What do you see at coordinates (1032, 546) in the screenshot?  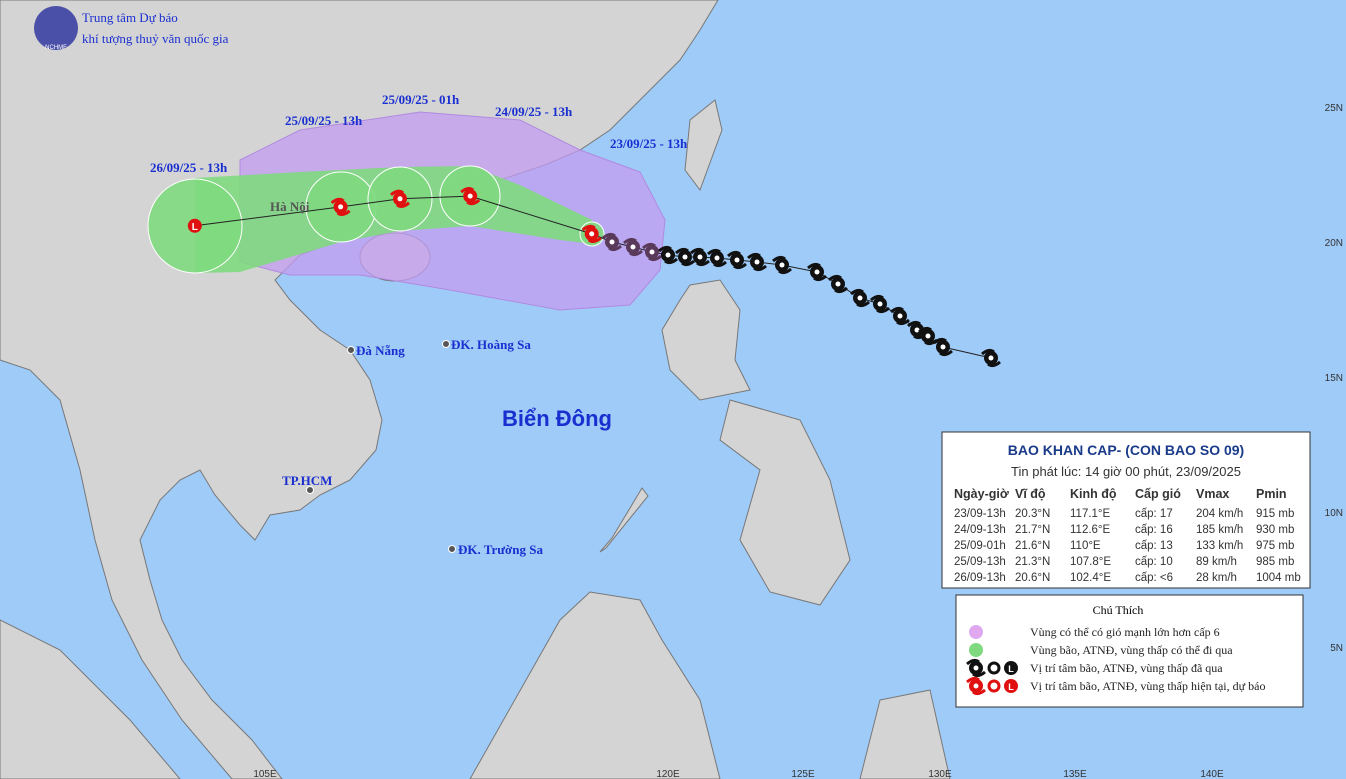 I see `table-cell: 21.6°N` at bounding box center [1032, 546].